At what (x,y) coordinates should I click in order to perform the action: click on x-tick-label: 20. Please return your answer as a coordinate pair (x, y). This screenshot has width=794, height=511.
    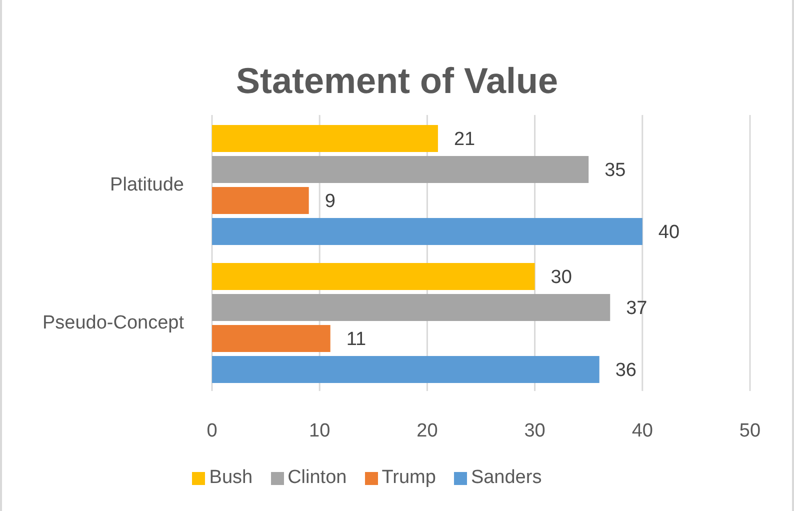
    Looking at the image, I should click on (427, 431).